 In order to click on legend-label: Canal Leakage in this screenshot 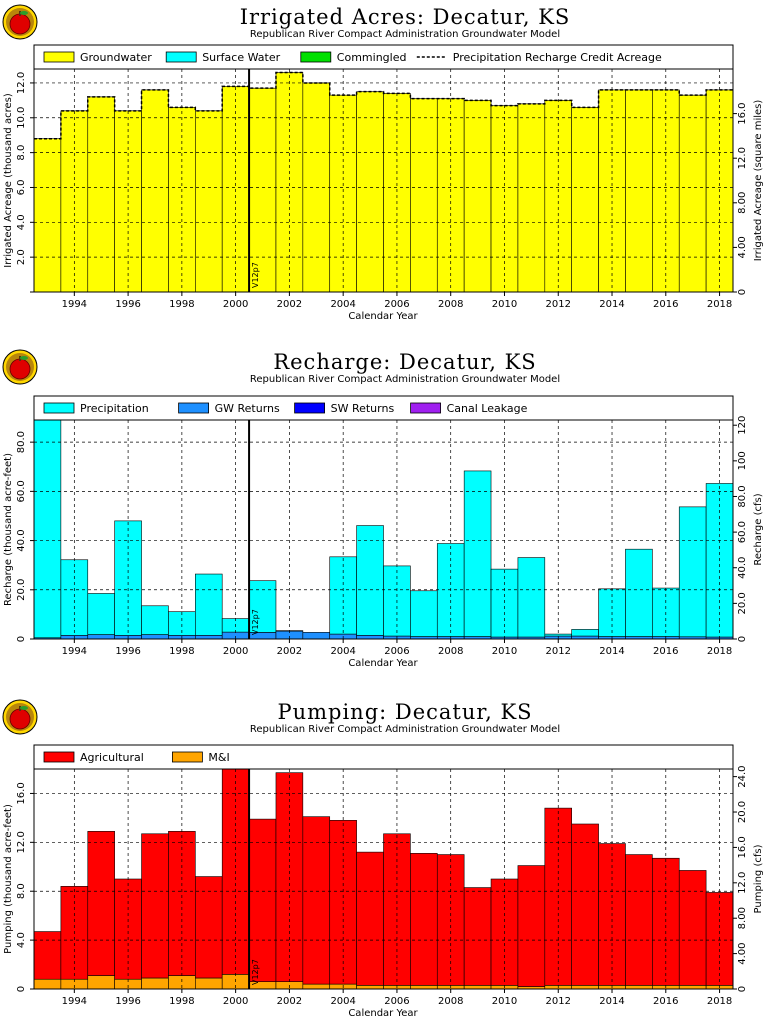, I will do `click(487, 408)`.